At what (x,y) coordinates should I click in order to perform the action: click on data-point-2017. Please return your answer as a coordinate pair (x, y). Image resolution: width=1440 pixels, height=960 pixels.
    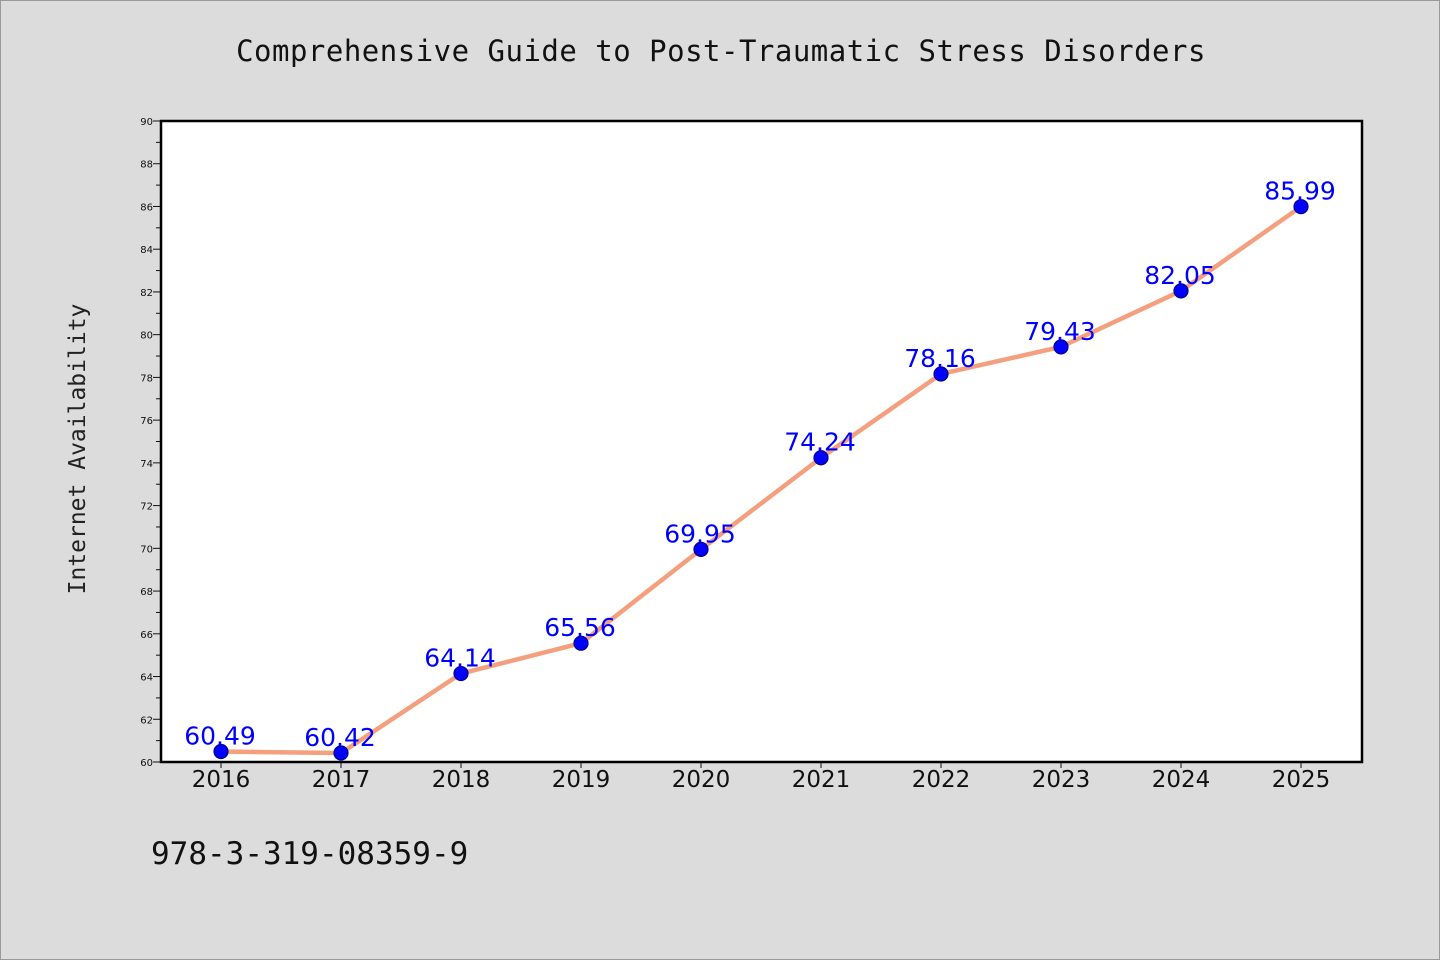
    Looking at the image, I should click on (341, 753).